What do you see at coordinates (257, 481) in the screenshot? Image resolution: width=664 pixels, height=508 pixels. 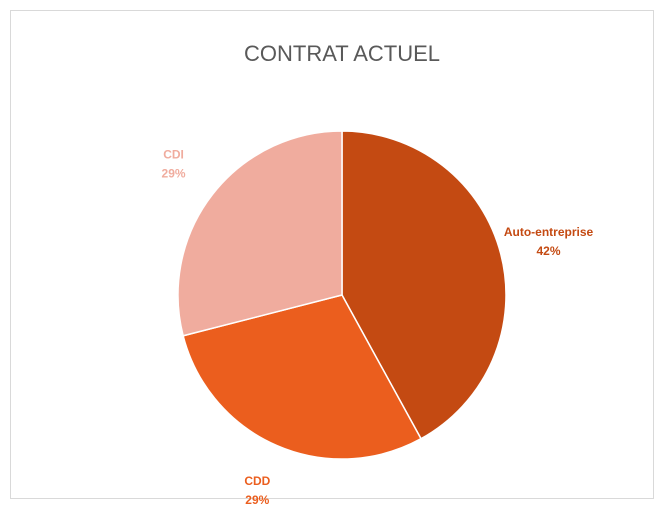 I see `slice-label: CDD` at bounding box center [257, 481].